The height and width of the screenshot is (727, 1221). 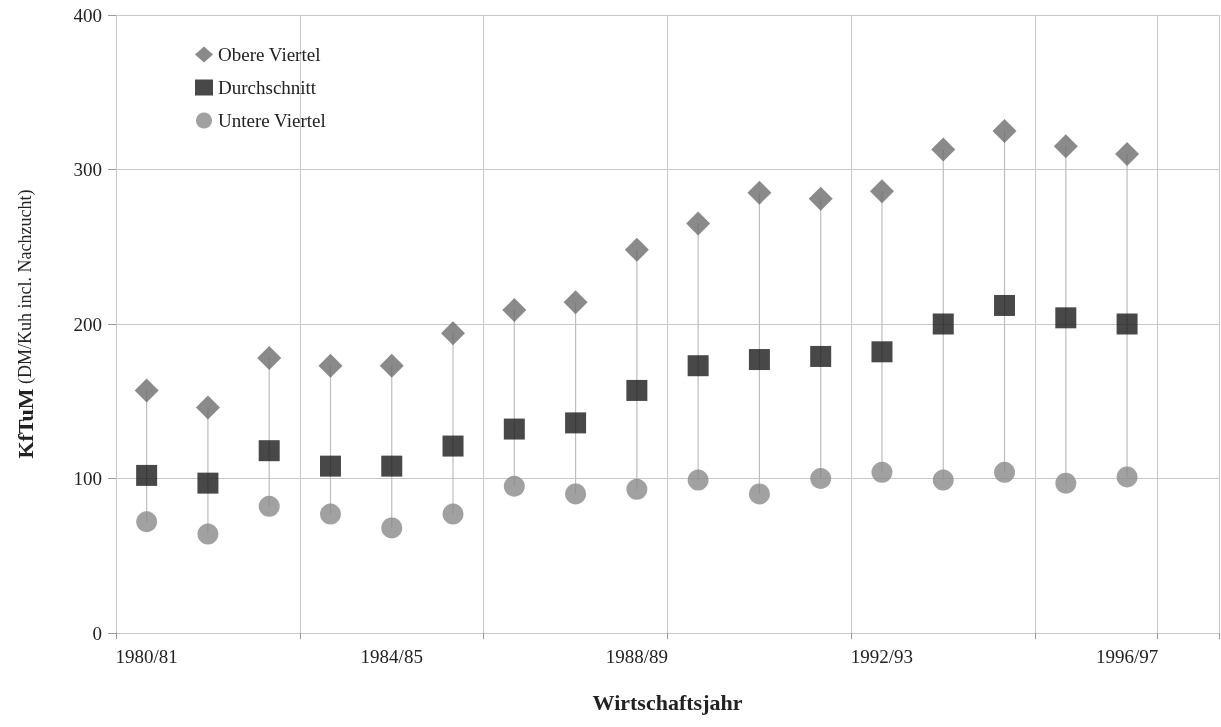 I want to click on x-tick-label: 1992/93, so click(x=882, y=656).